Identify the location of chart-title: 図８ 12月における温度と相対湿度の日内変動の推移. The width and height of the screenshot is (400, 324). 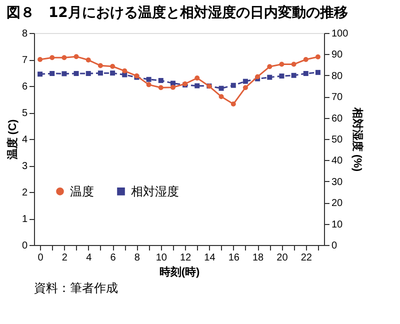
(177, 12).